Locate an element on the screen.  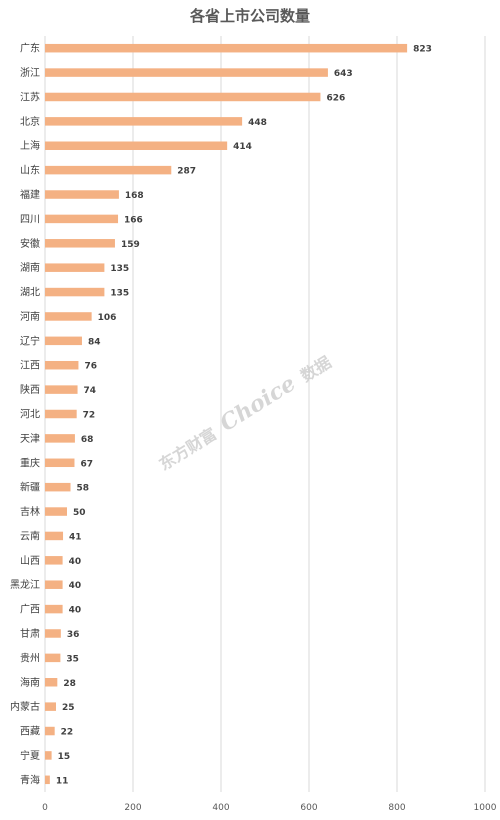
value-label: 36 is located at coordinates (73, 635).